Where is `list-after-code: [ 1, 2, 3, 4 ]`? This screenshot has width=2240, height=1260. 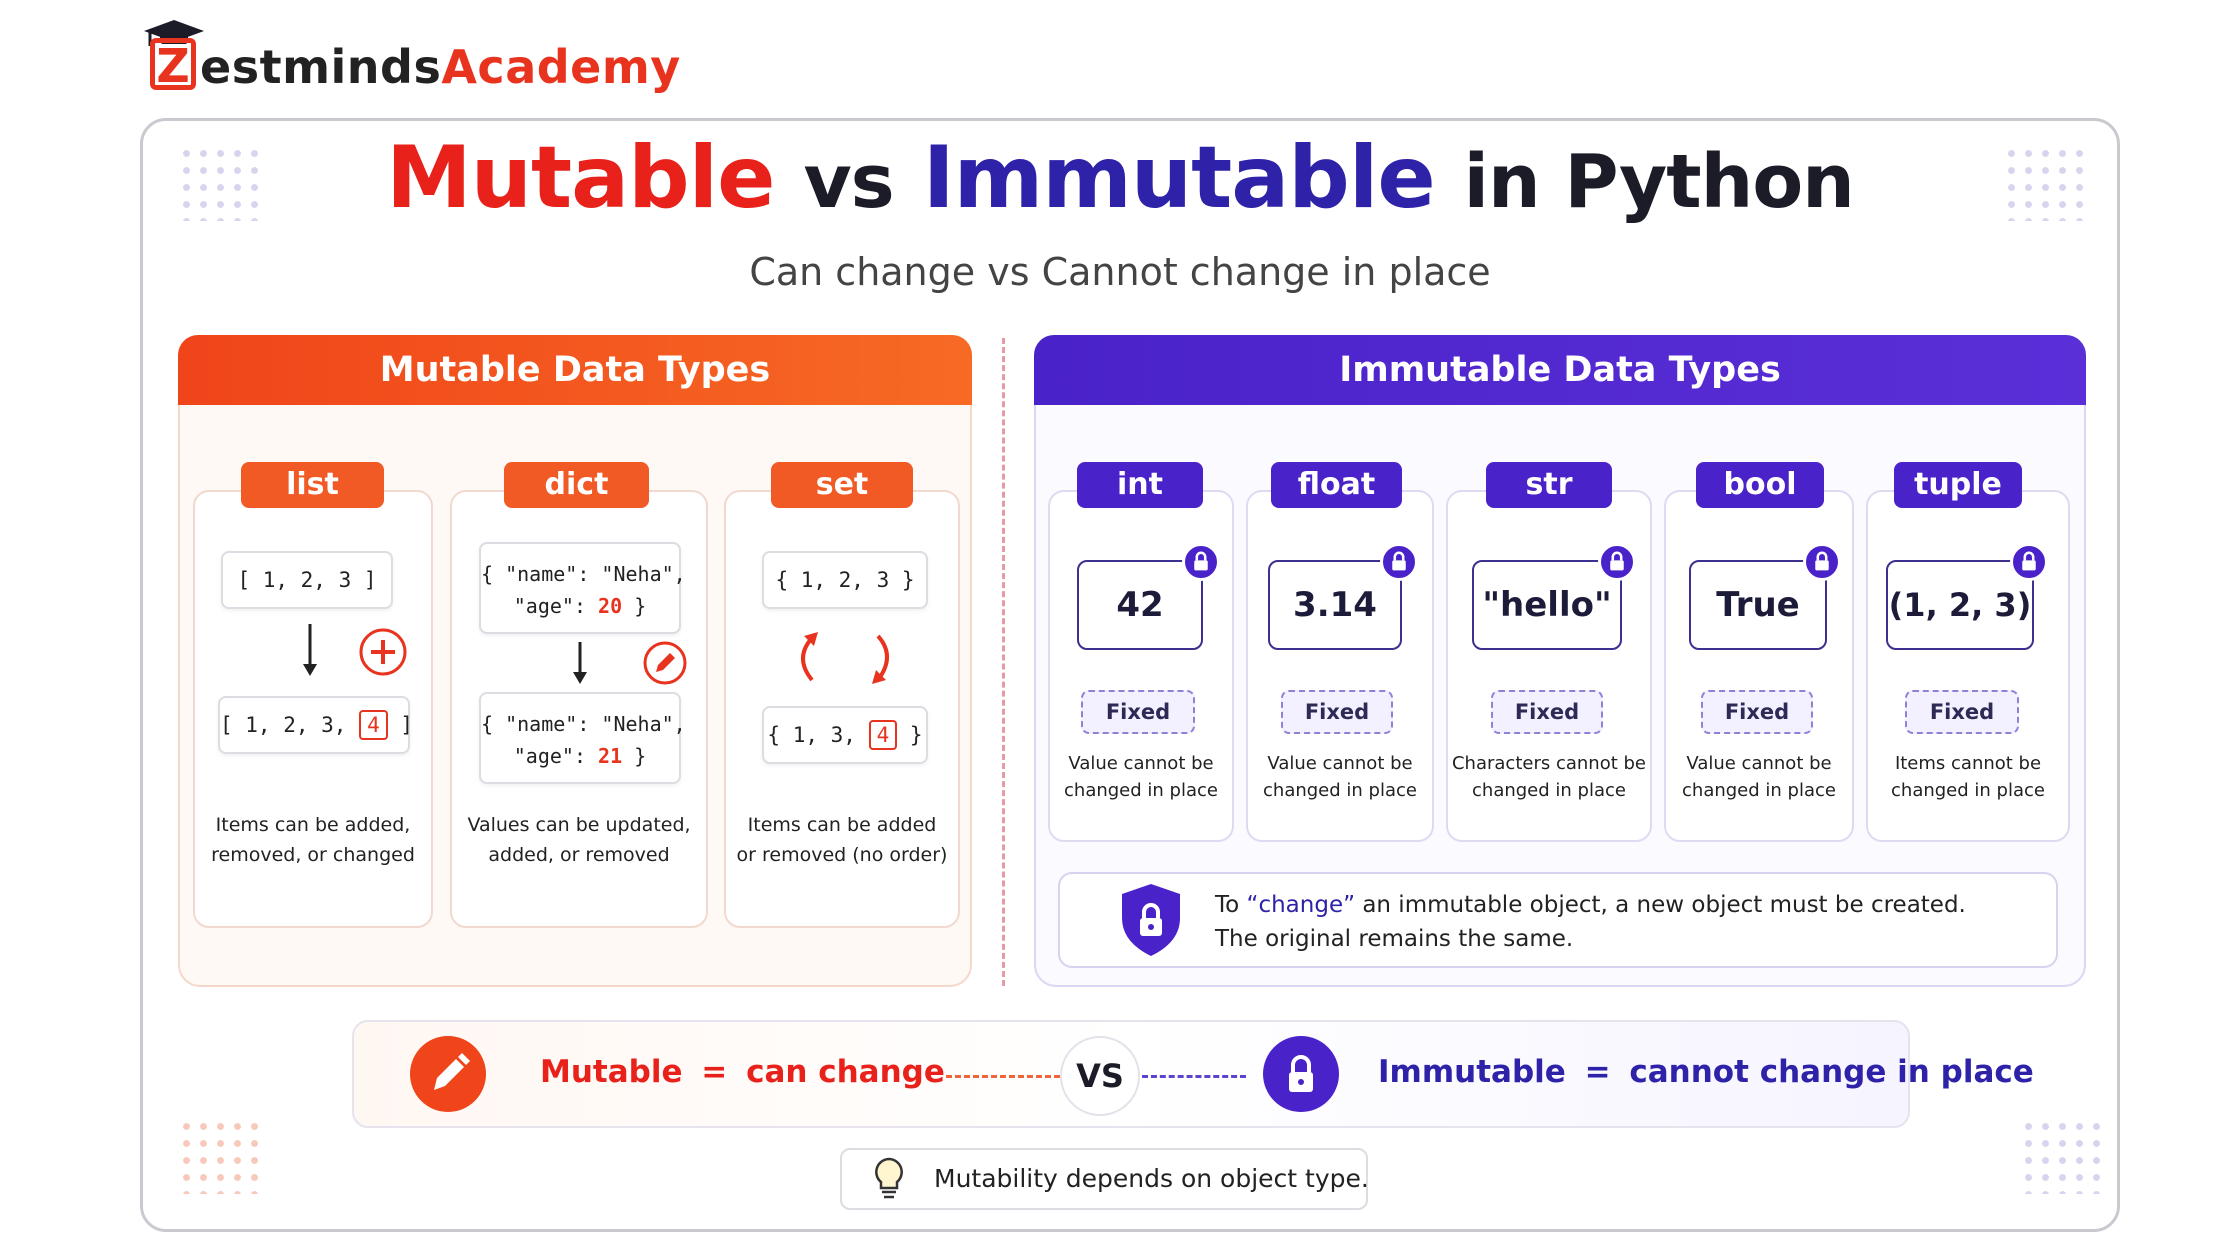 list-after-code: [ 1, 2, 3, 4 ] is located at coordinates (315, 725).